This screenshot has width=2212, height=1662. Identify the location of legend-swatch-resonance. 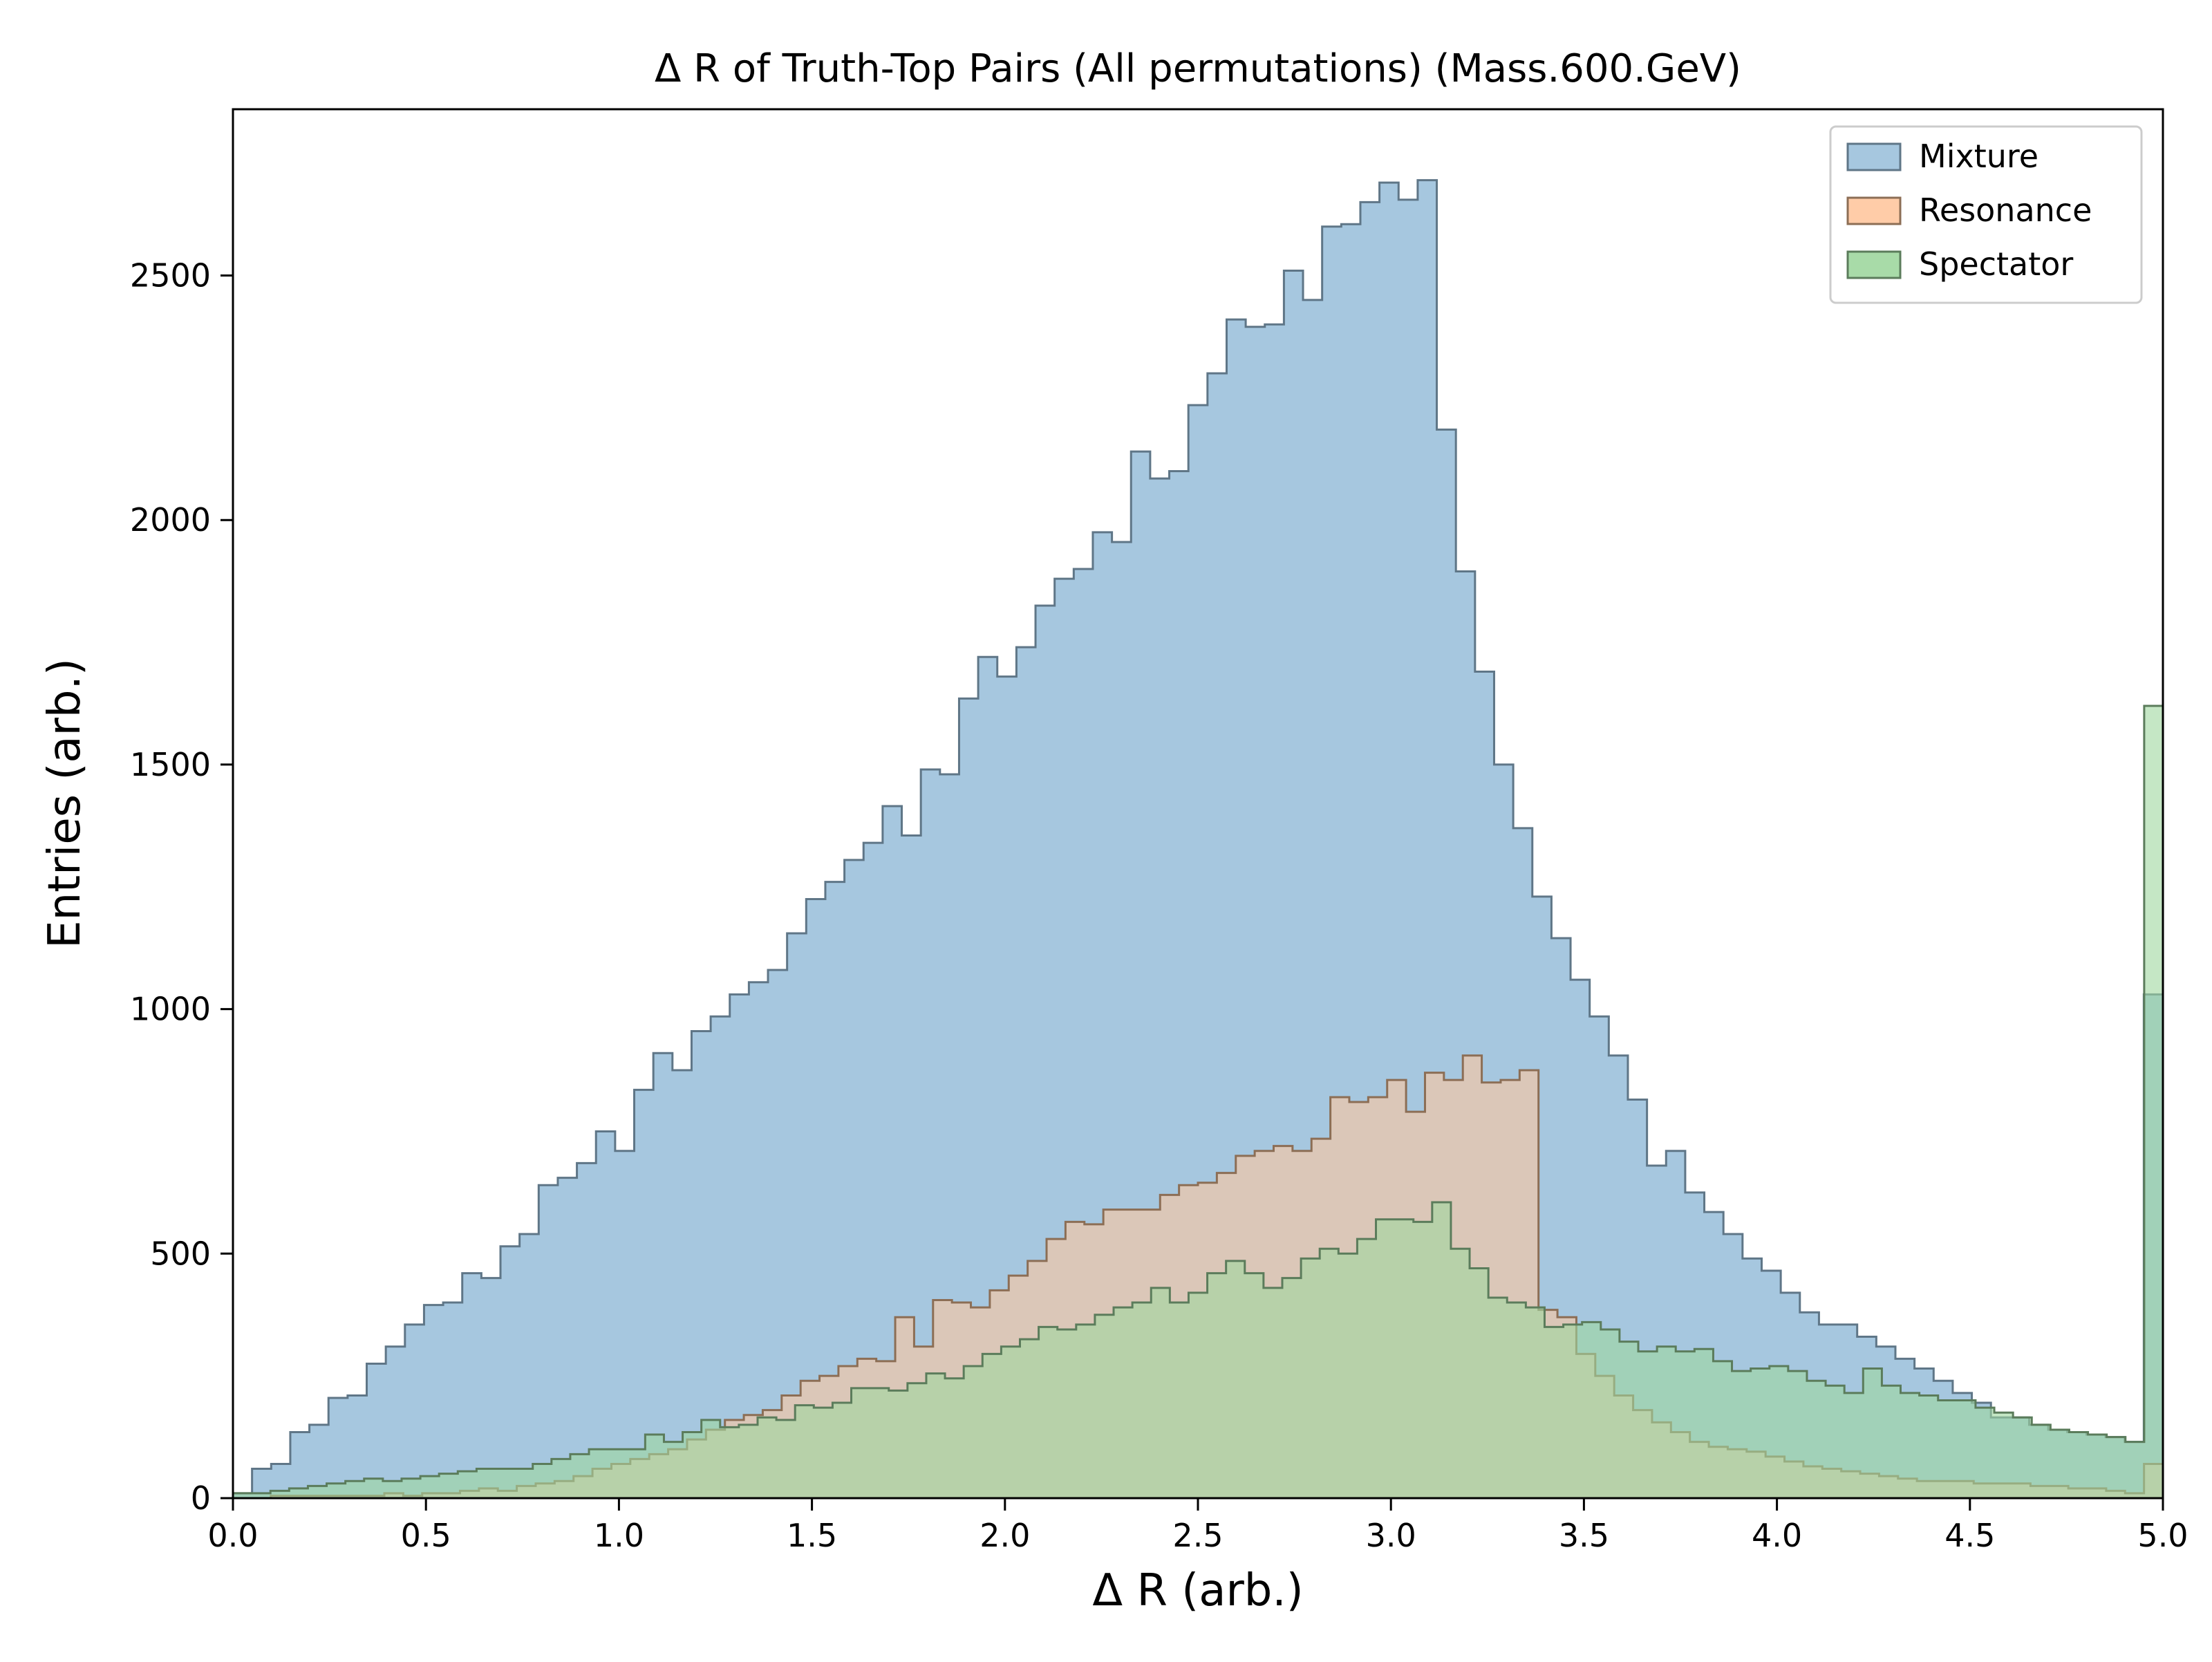
(1874, 210).